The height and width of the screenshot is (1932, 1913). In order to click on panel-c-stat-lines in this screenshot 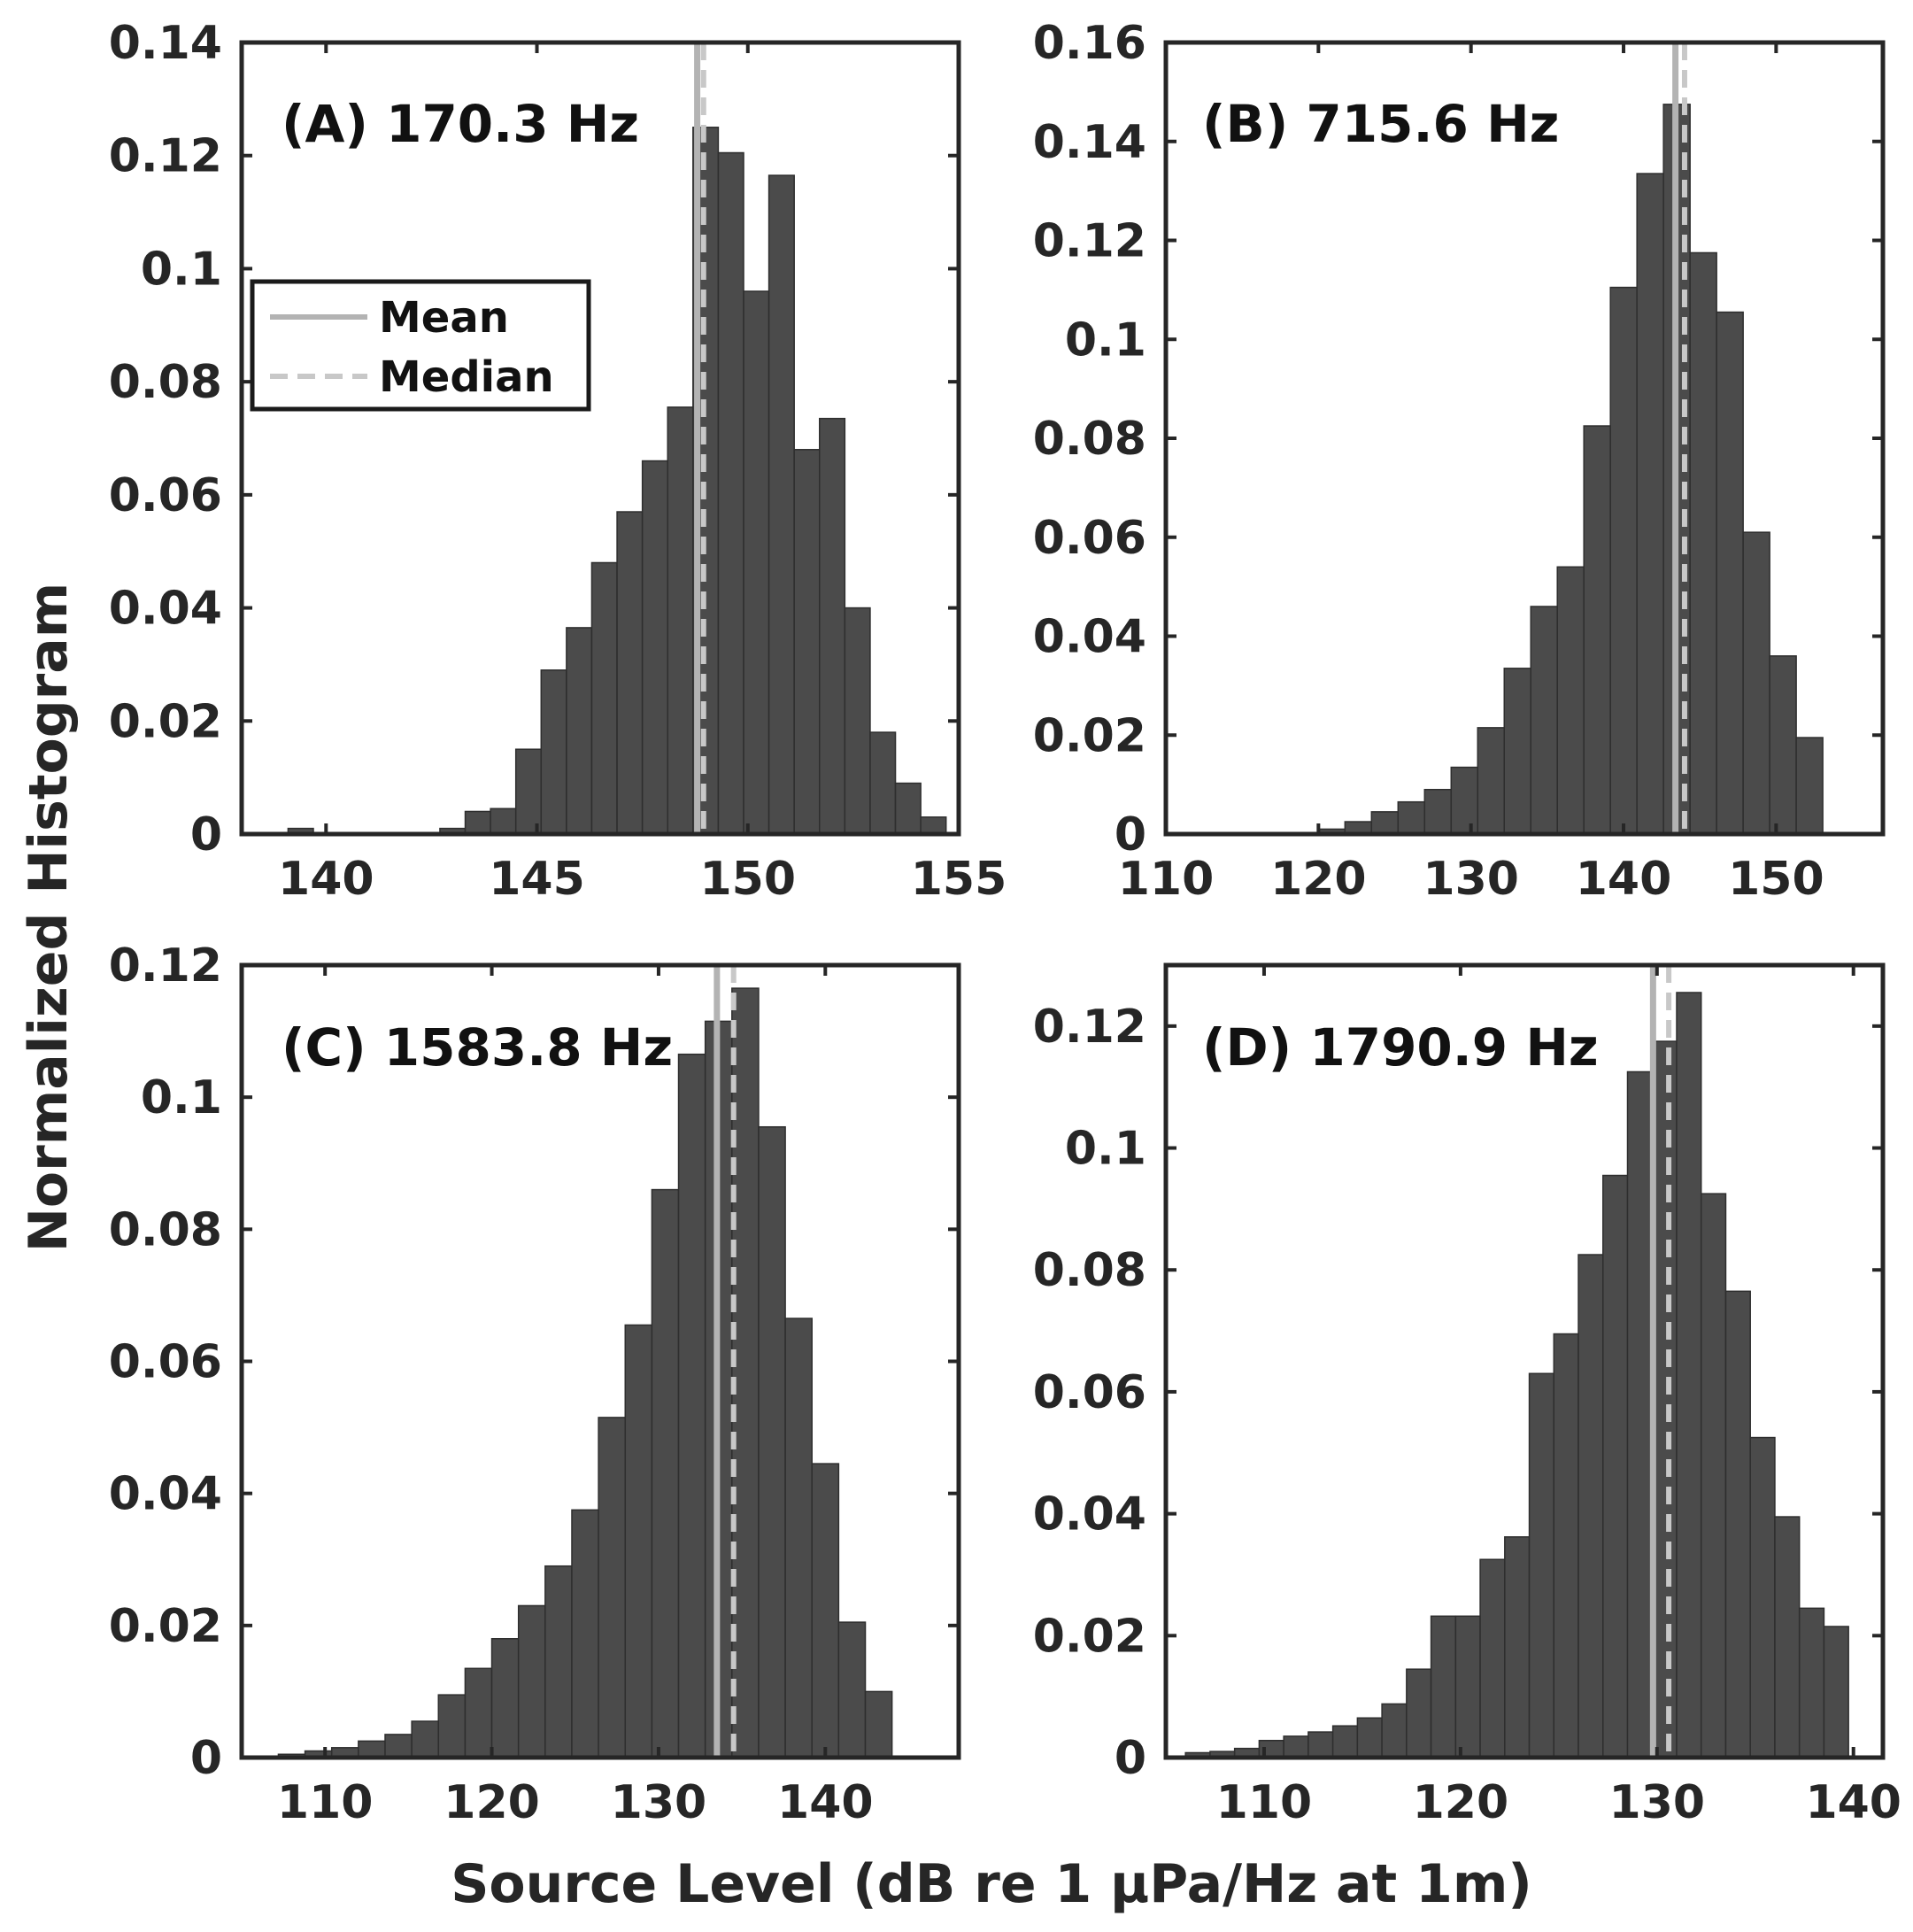, I will do `click(725, 1361)`.